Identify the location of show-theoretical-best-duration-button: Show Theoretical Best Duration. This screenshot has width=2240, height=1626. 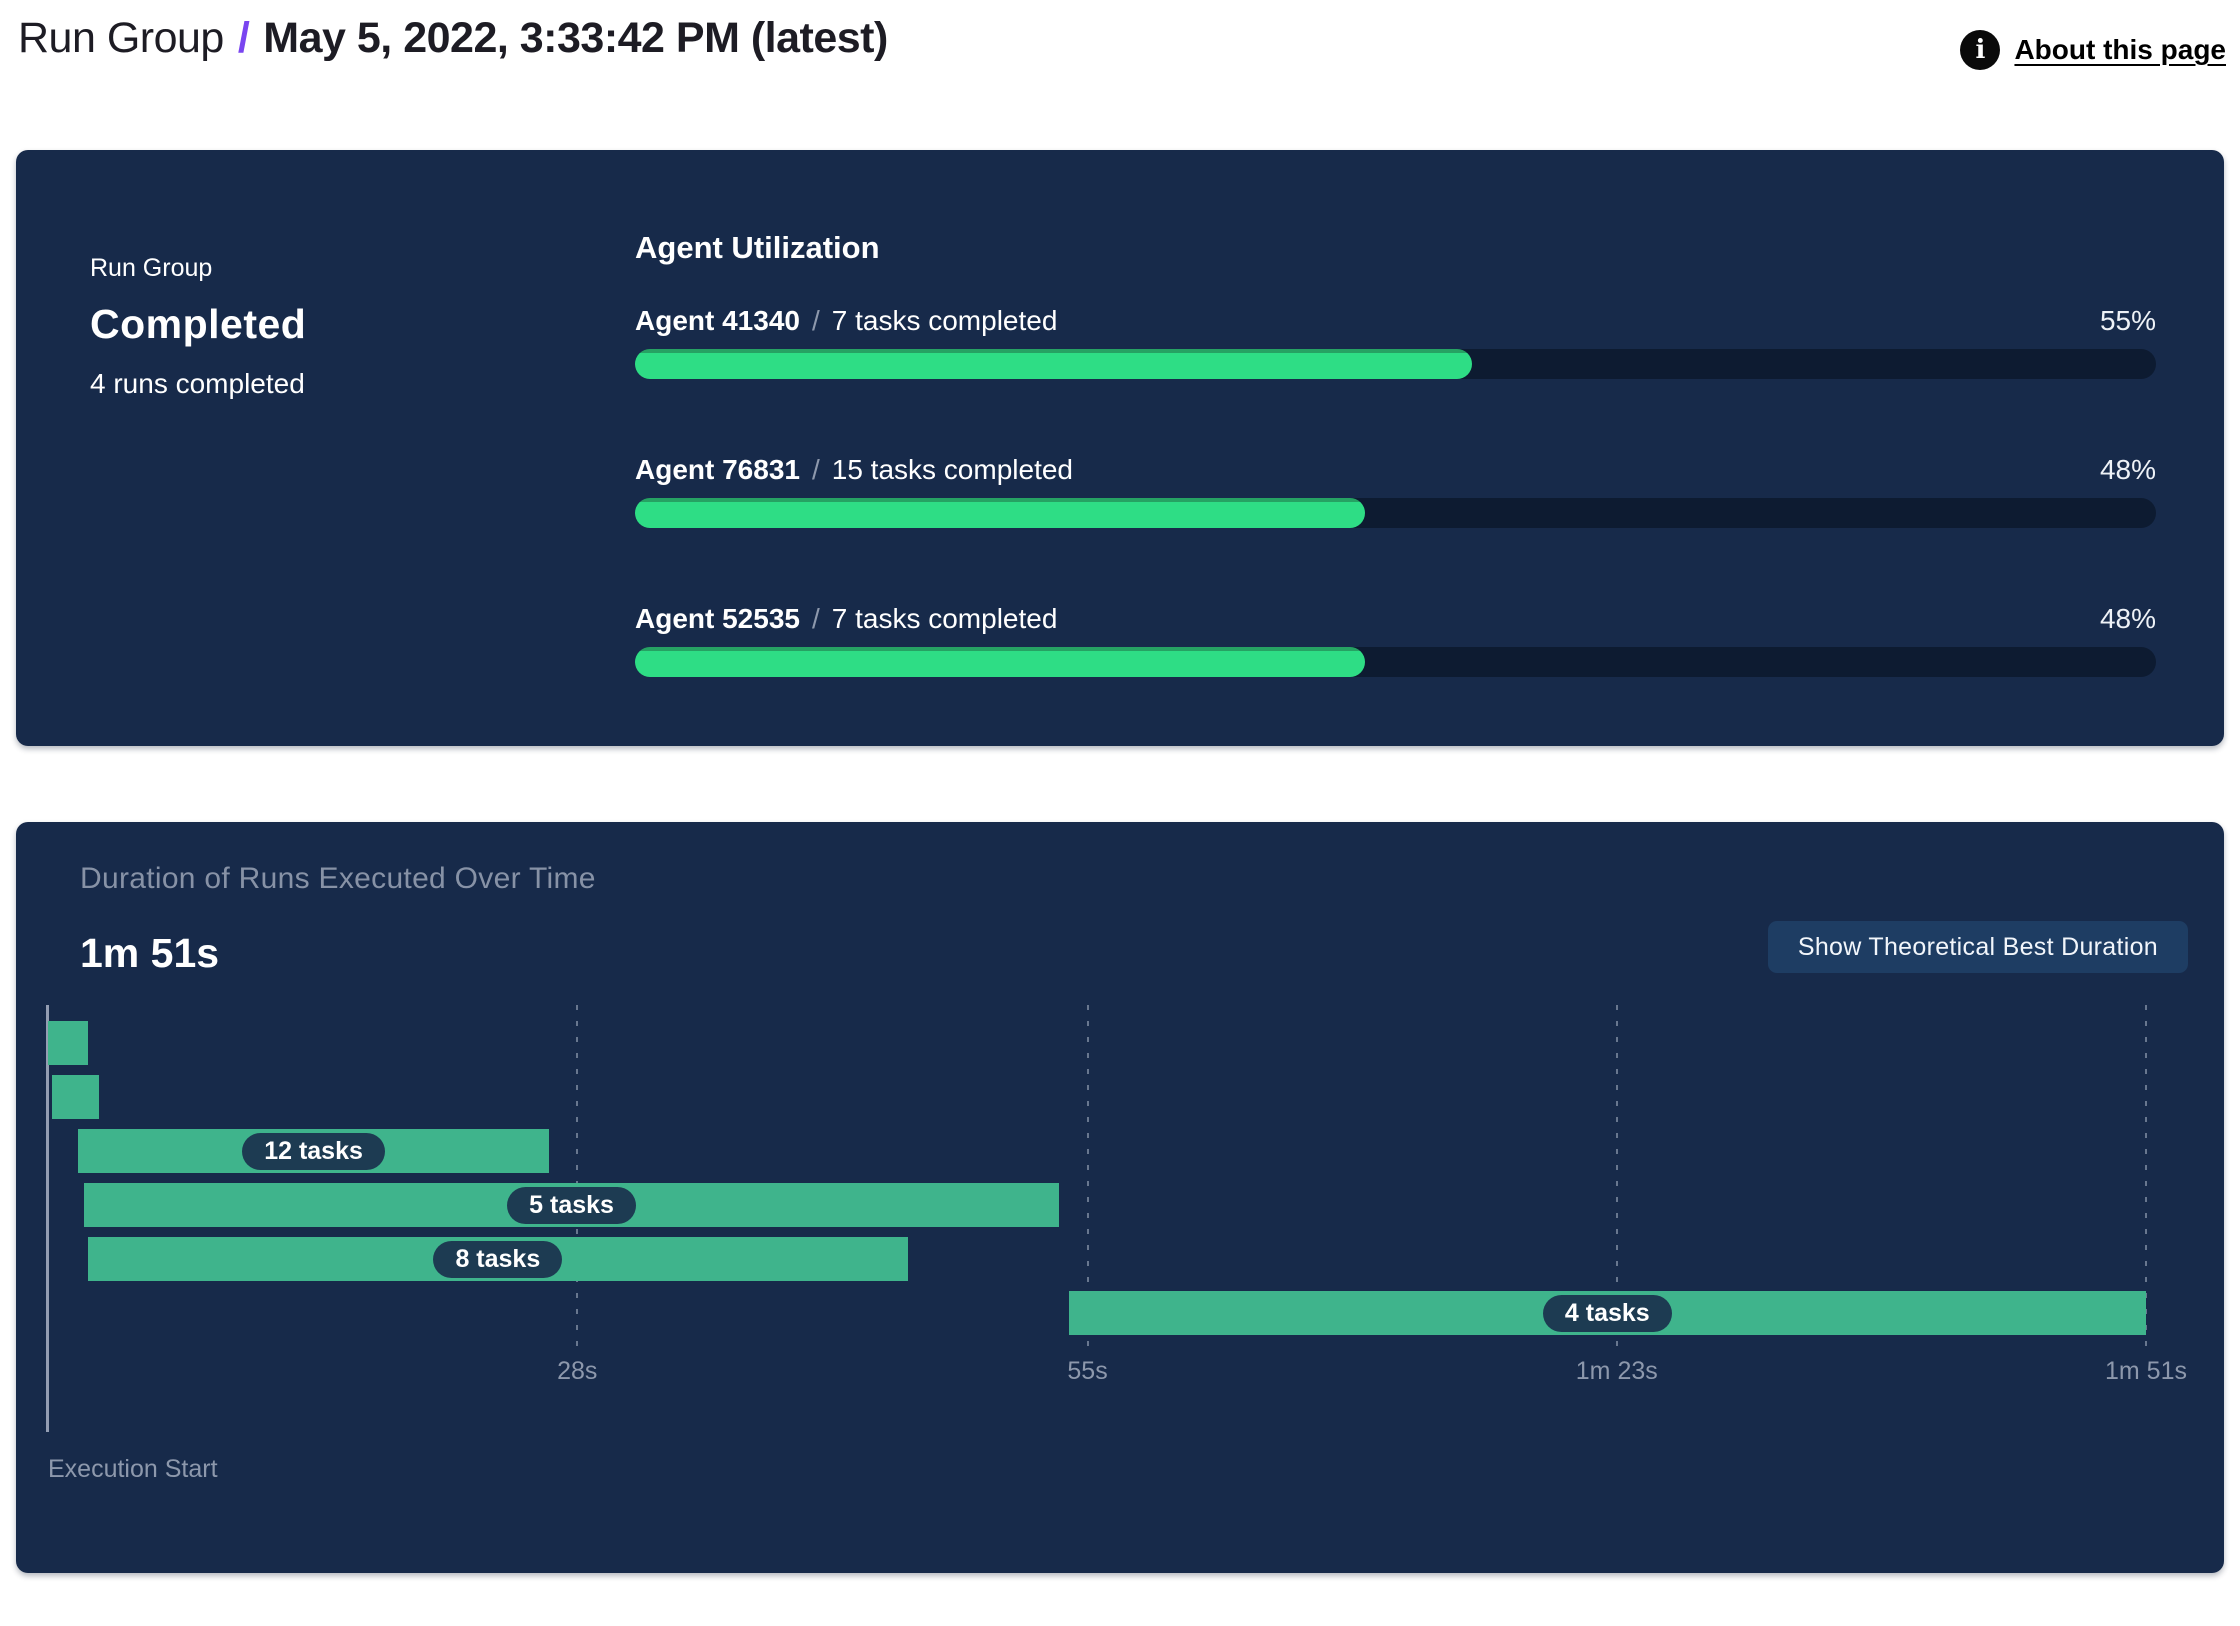
(1977, 947).